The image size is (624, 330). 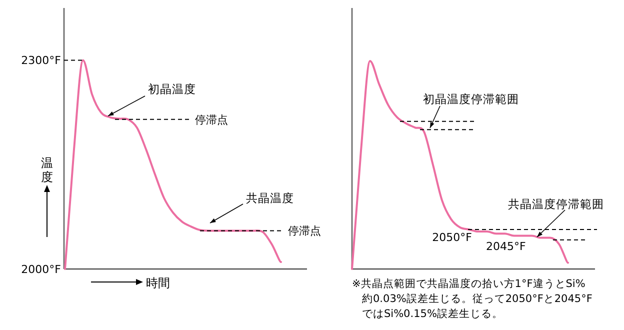 I want to click on annotation: 初晶温度停滞範囲, so click(x=471, y=99).